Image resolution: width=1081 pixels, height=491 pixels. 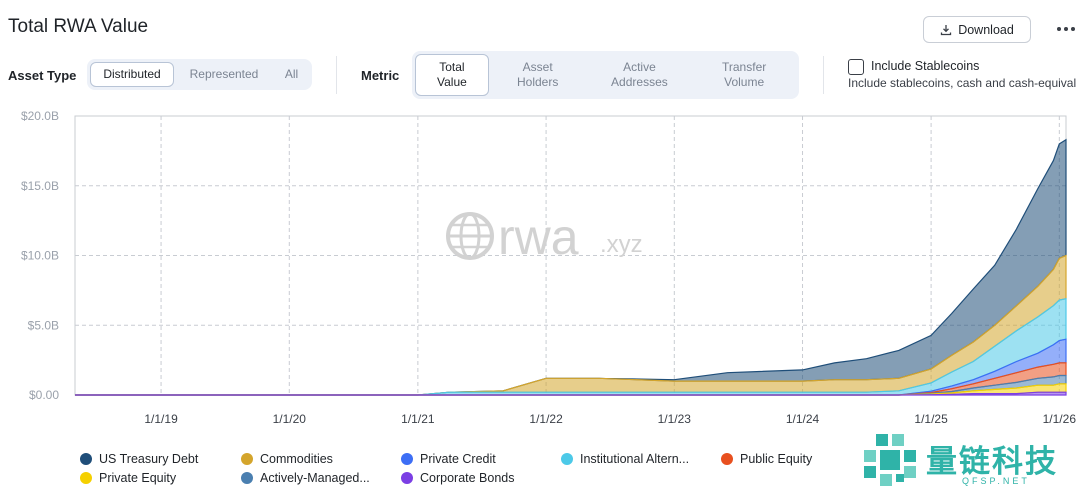 I want to click on brand-mark-icon, so click(x=890, y=460).